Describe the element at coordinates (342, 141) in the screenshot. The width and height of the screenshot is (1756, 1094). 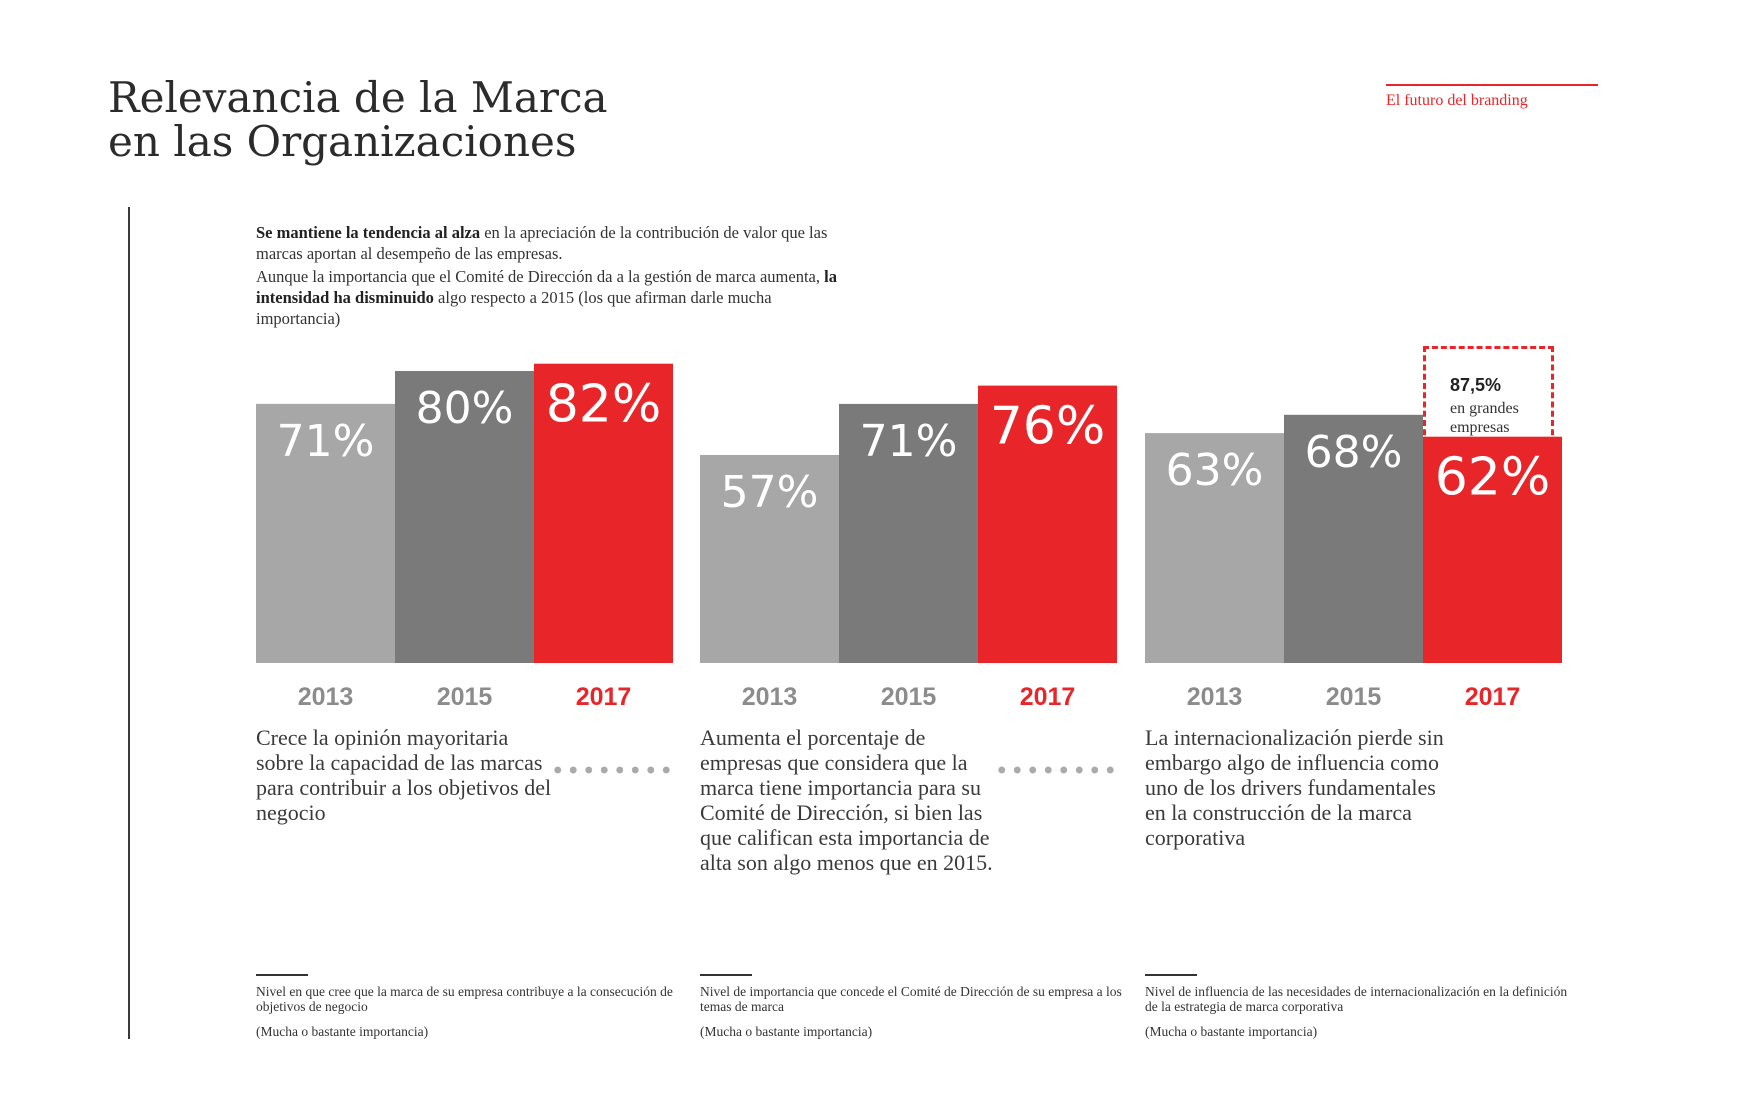
I see `page-title-line-2: en las Organizaciones` at that location.